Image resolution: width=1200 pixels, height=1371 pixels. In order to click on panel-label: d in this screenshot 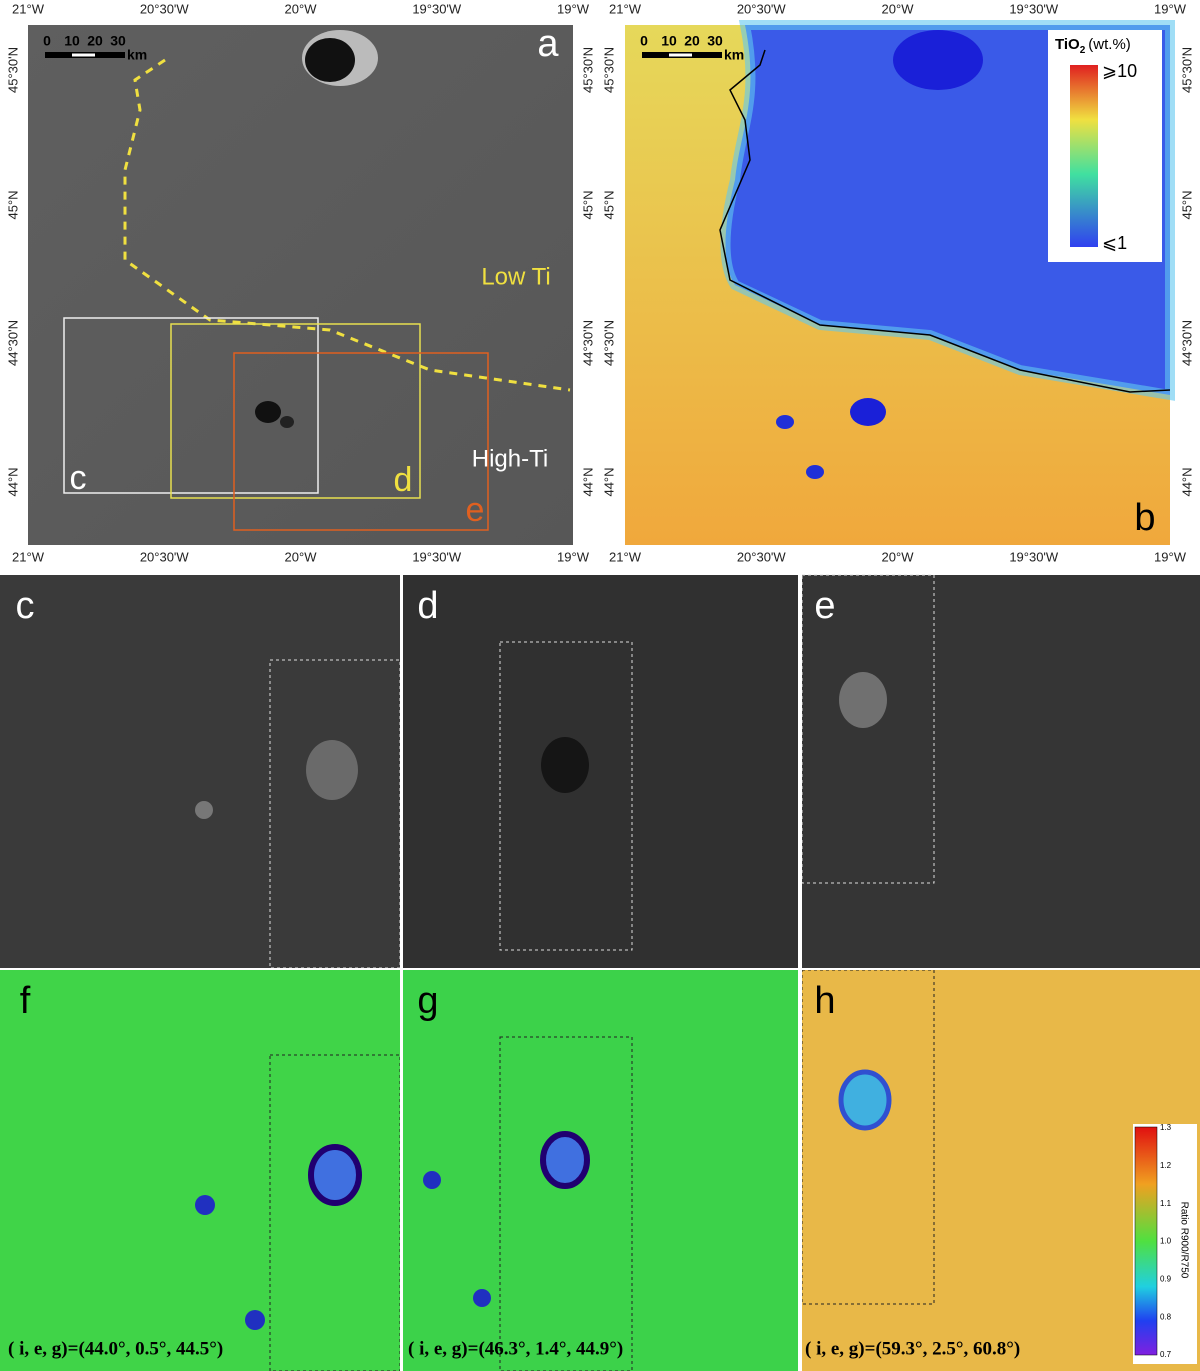, I will do `click(427, 606)`.